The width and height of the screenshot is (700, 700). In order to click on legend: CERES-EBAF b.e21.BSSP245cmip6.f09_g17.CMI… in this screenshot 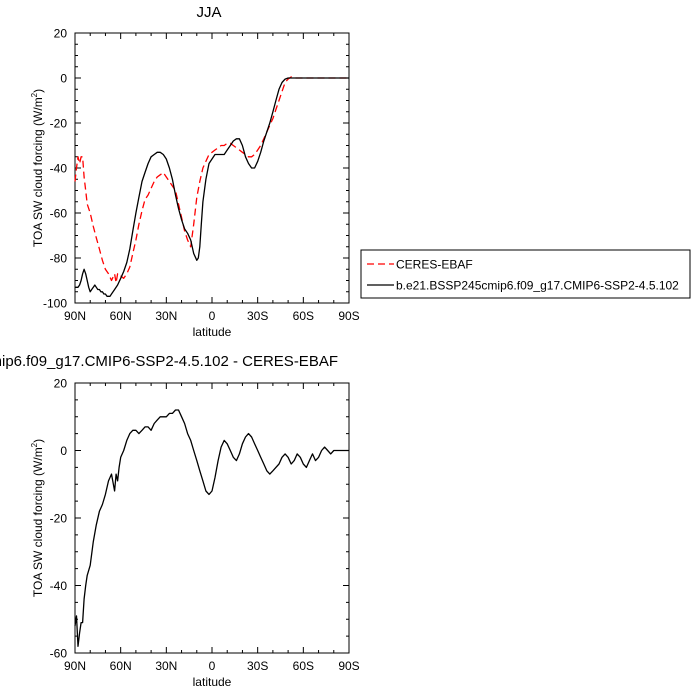, I will do `click(525, 274)`.